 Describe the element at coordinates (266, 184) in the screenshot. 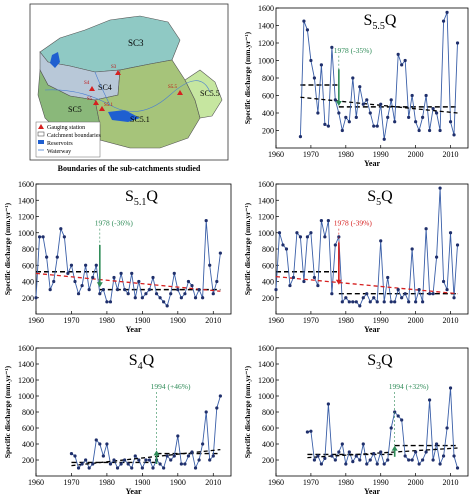

I see `y-tick-label: 1600` at that location.